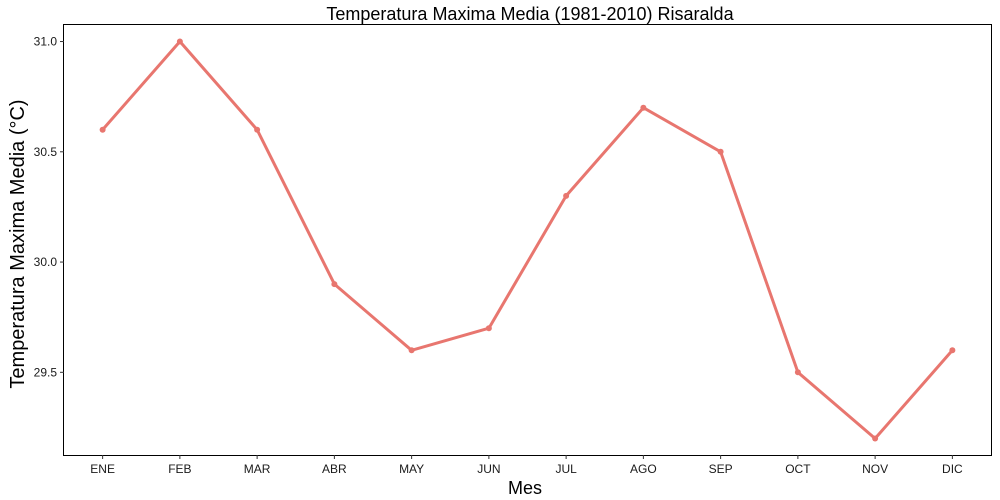 This screenshot has width=1000, height=500. I want to click on y-axis-title: Temperatura Maxima Media (°C), so click(18, 243).